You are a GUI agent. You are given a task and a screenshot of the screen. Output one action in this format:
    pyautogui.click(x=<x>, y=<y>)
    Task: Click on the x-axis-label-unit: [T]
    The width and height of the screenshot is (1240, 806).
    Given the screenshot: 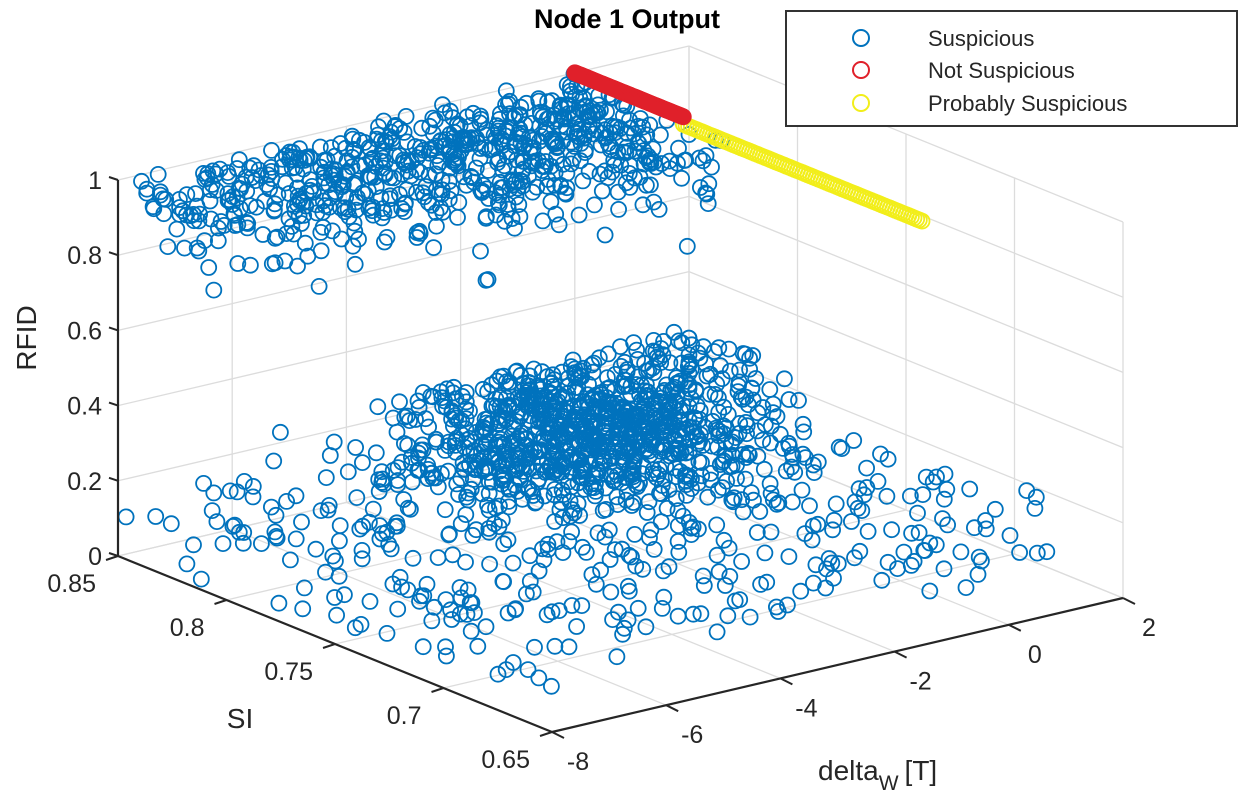 What is the action you would take?
    pyautogui.click(x=921, y=770)
    